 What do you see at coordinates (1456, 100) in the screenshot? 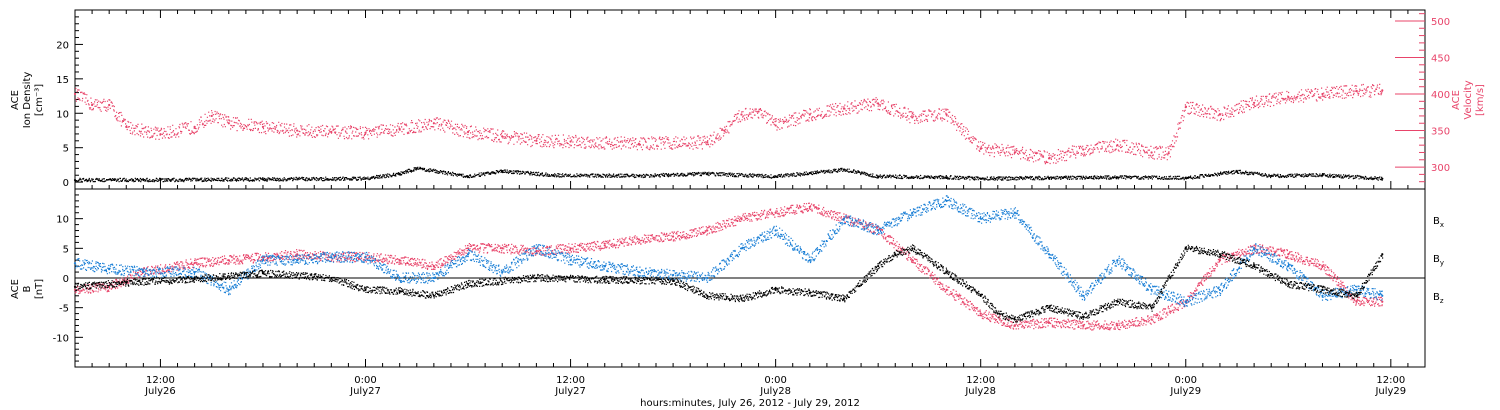
I see `top-right-label-line1: ACE` at bounding box center [1456, 100].